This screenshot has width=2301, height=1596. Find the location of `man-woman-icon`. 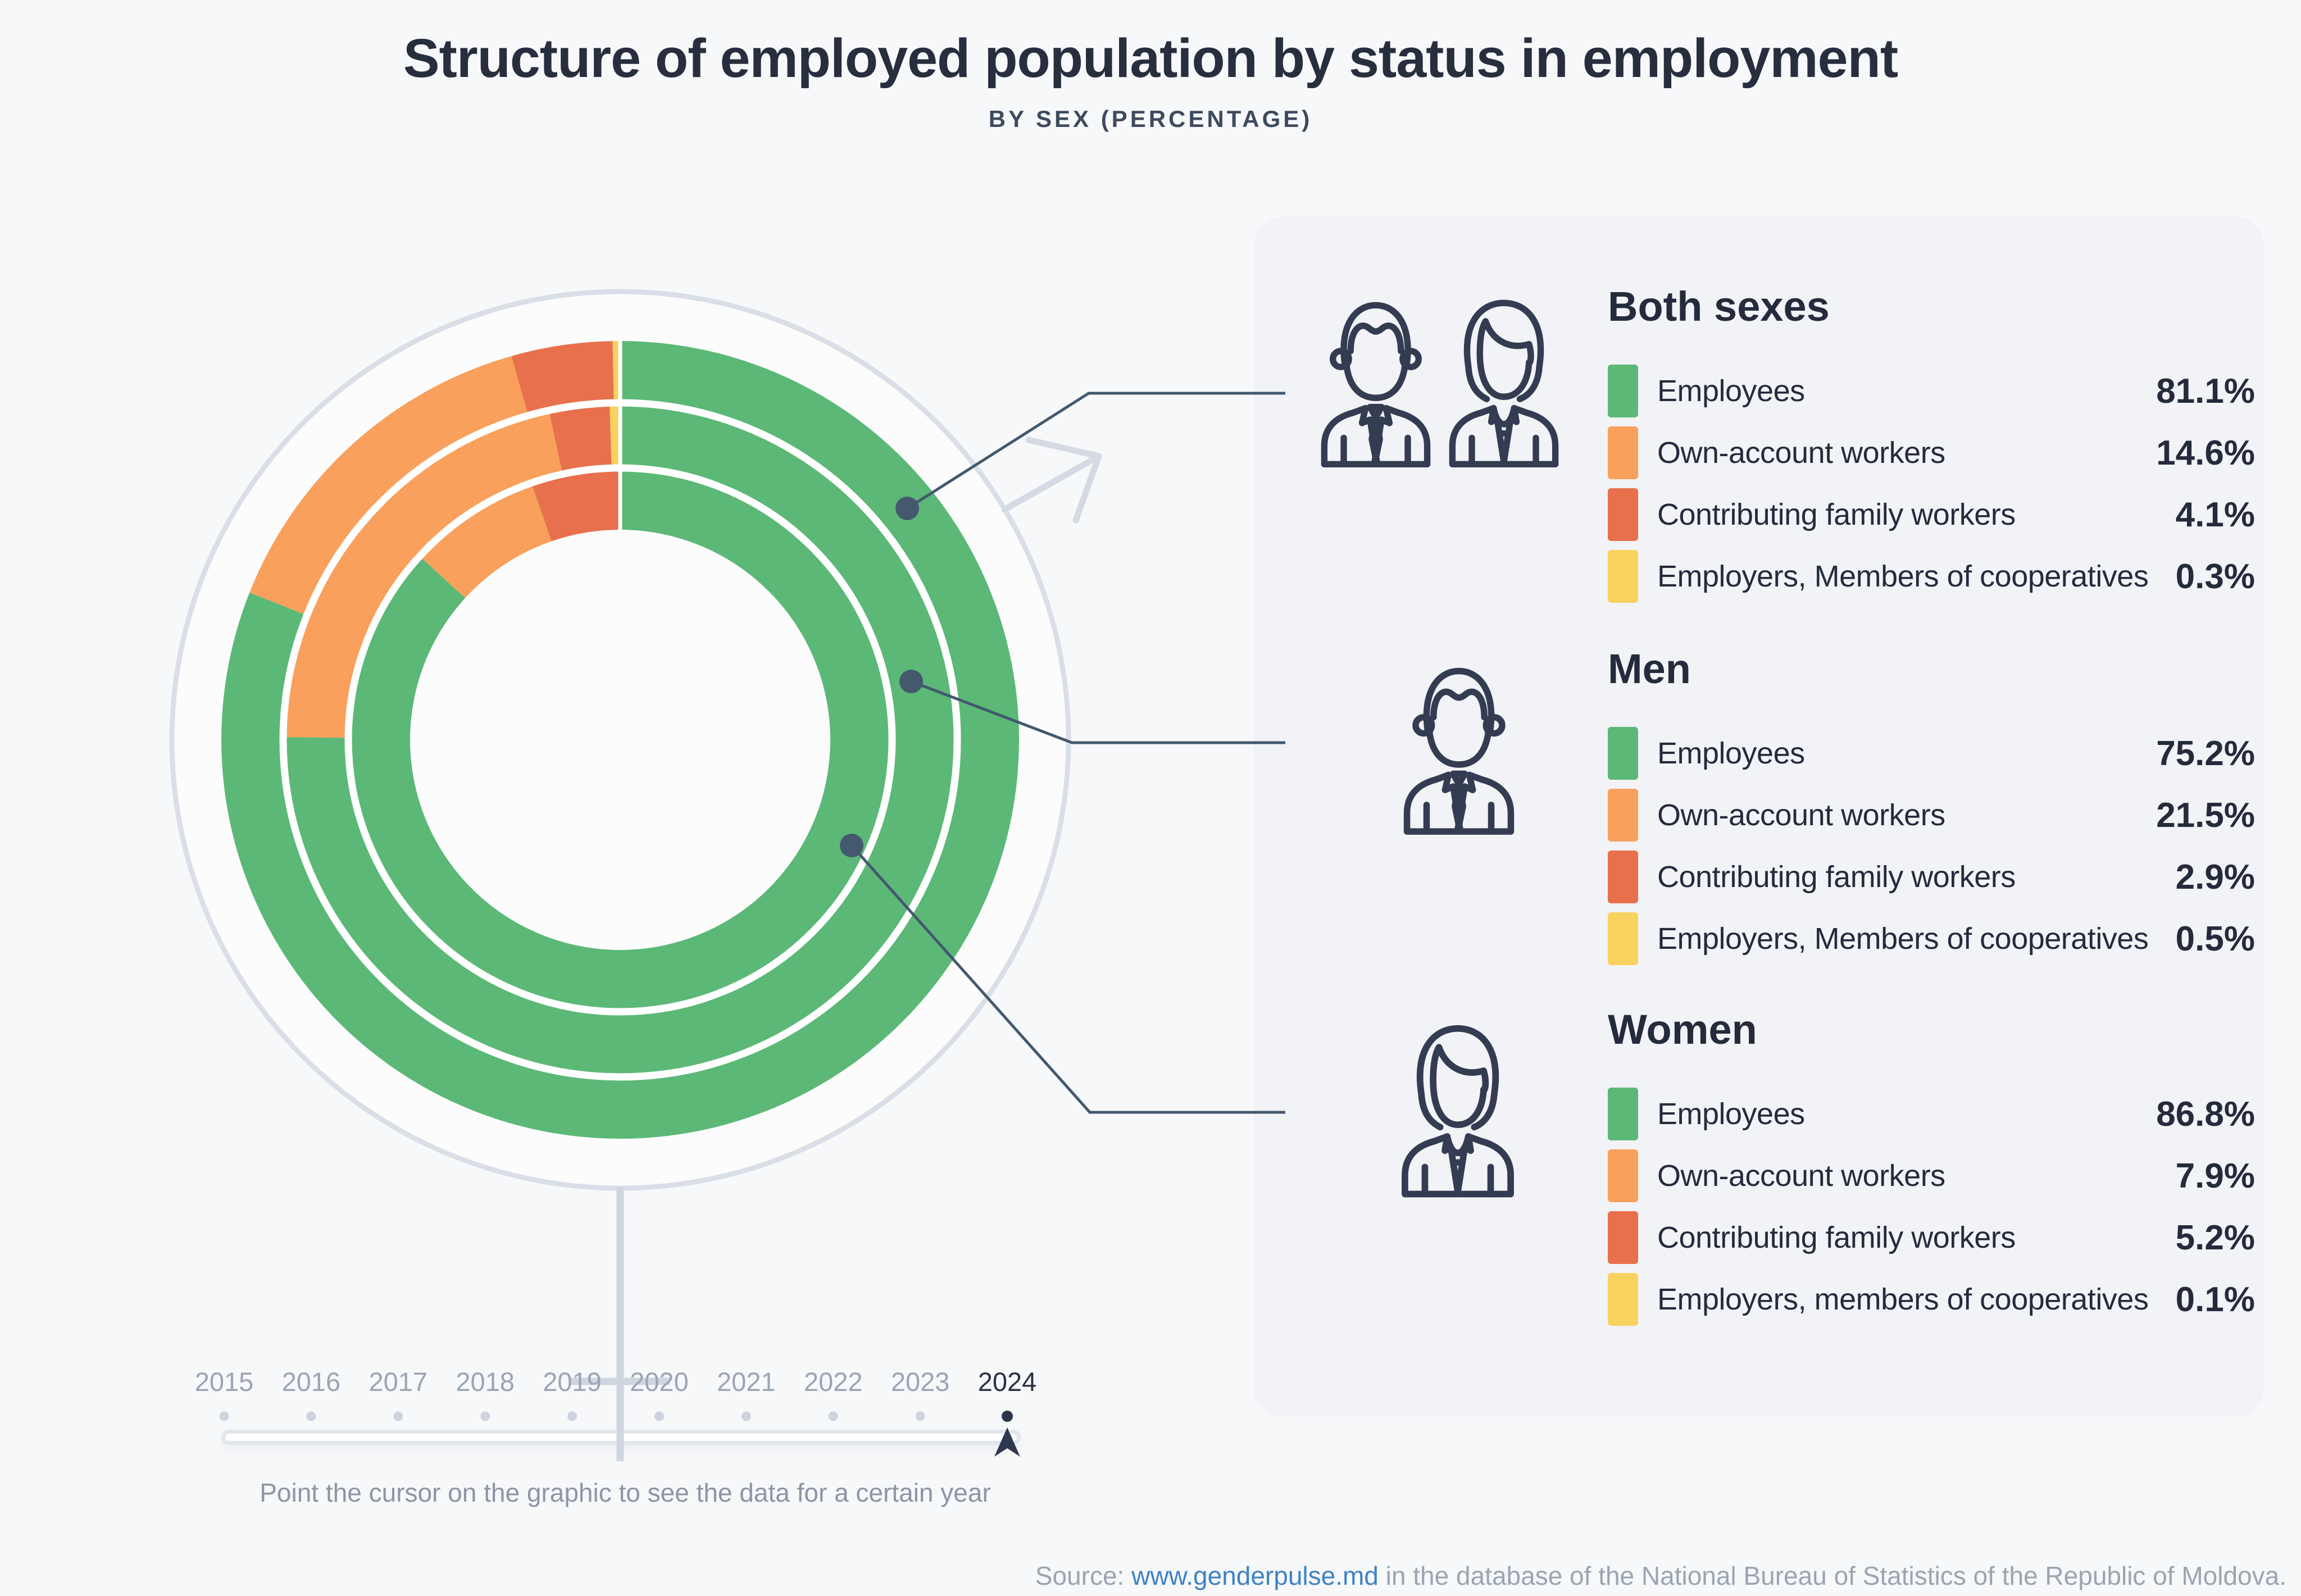

man-woman-icon is located at coordinates (1440, 380).